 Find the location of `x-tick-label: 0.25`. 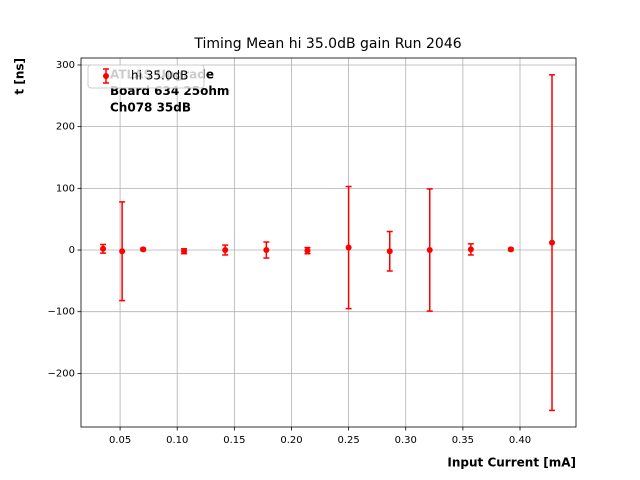

x-tick-label: 0.25 is located at coordinates (348, 440).